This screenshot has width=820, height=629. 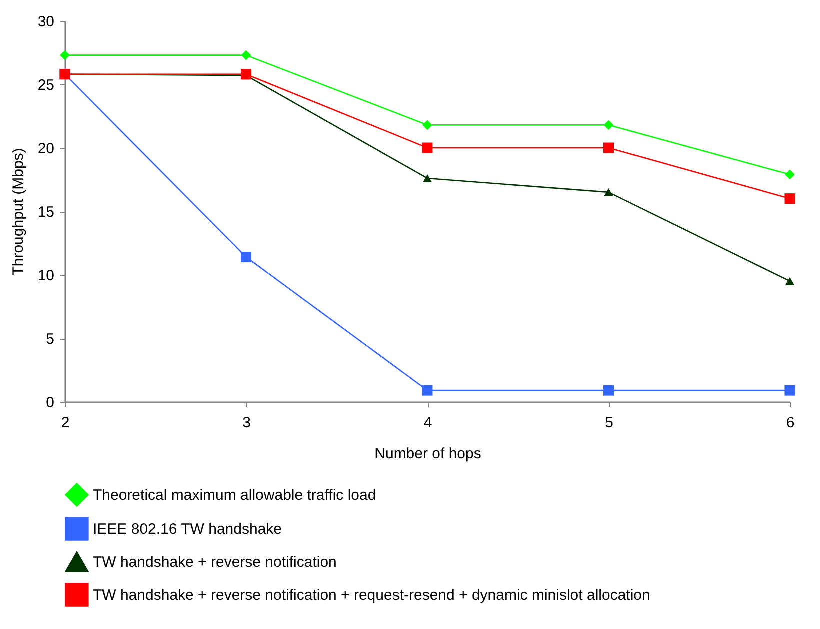 What do you see at coordinates (46, 276) in the screenshot?
I see `y-tick-label: 10` at bounding box center [46, 276].